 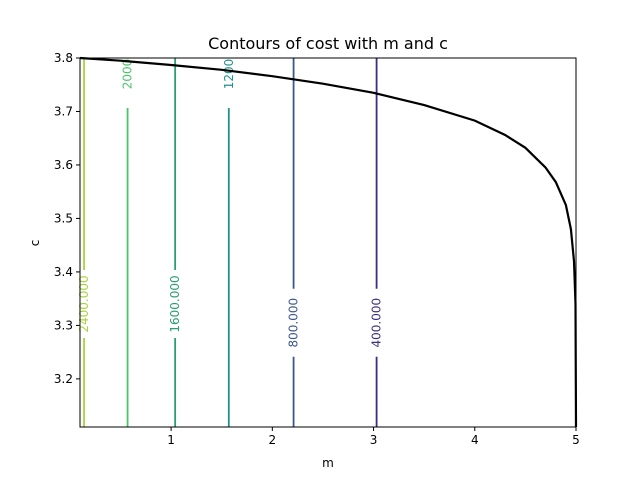 I want to click on y-axis-label: c, so click(x=35, y=243).